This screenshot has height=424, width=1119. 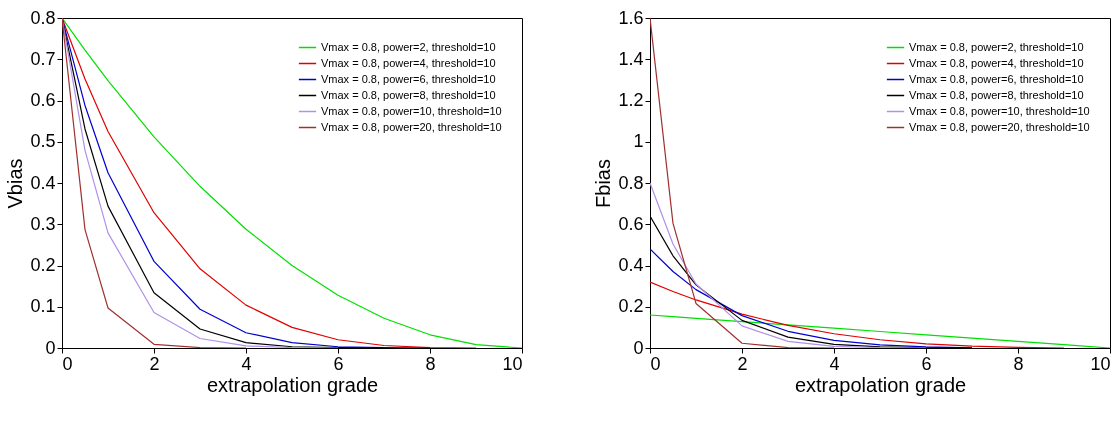 What do you see at coordinates (638, 141) in the screenshot?
I see `y-tick-label: 1` at bounding box center [638, 141].